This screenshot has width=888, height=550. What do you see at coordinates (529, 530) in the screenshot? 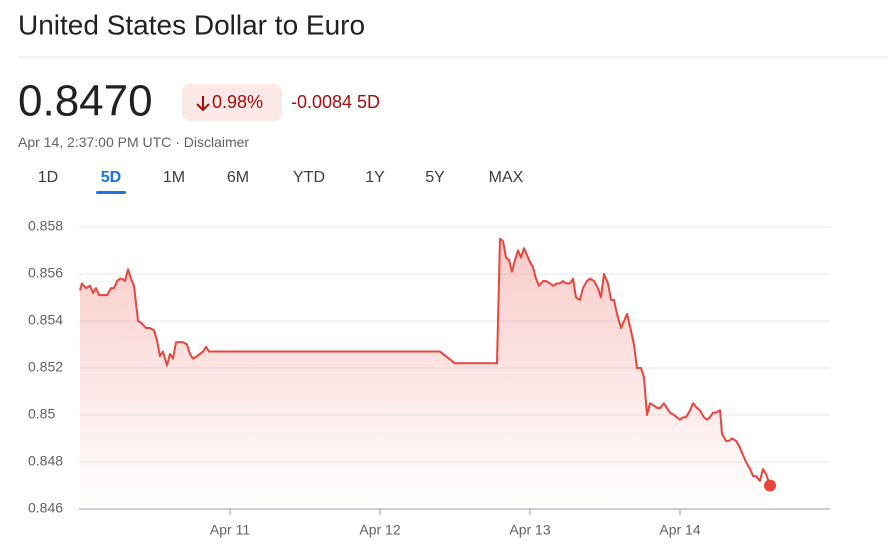
I see `x-tick-label: Apr 13` at bounding box center [529, 530].